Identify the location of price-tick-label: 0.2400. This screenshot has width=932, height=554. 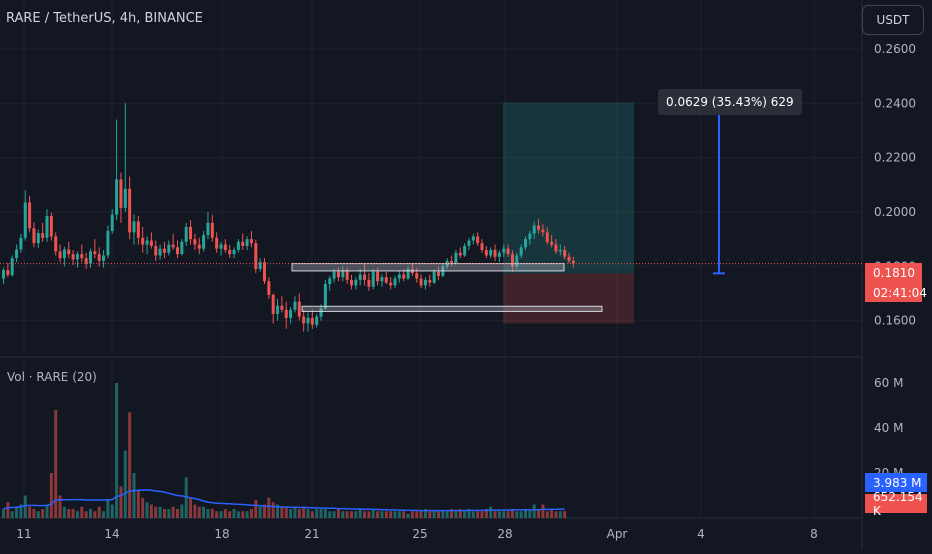
(895, 103).